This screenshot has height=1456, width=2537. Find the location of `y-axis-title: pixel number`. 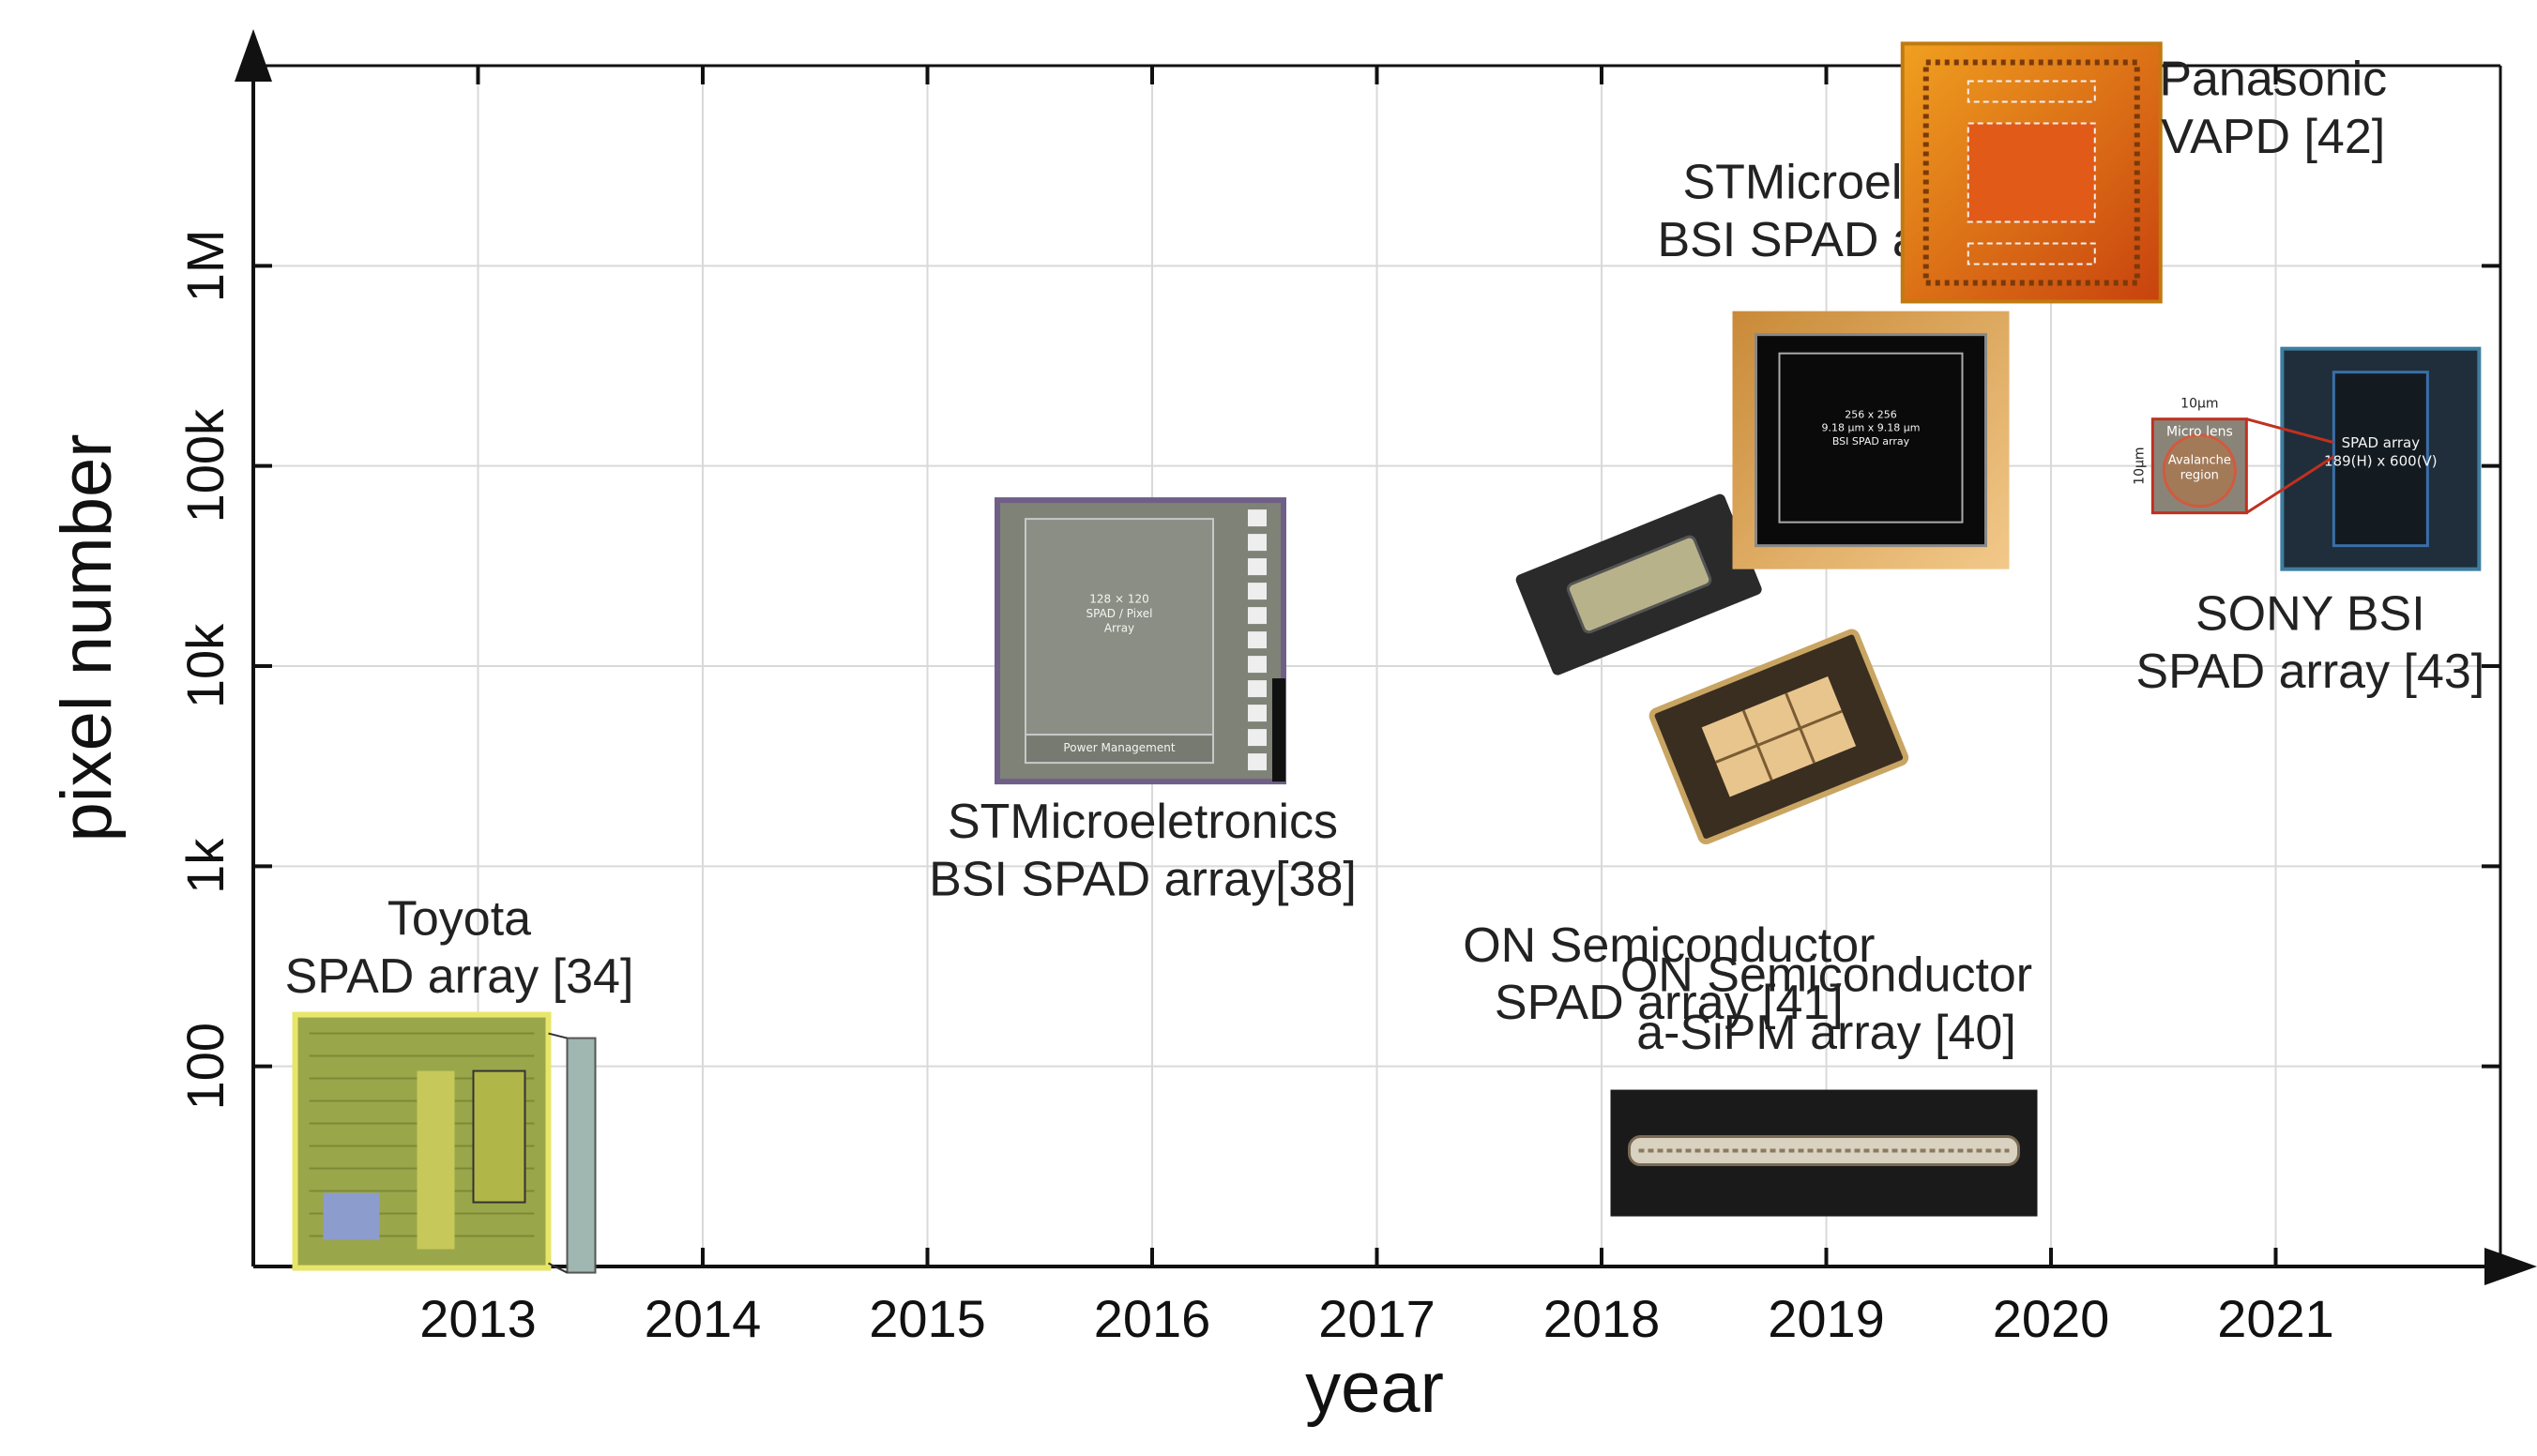

y-axis-title: pixel number is located at coordinates (87, 637).